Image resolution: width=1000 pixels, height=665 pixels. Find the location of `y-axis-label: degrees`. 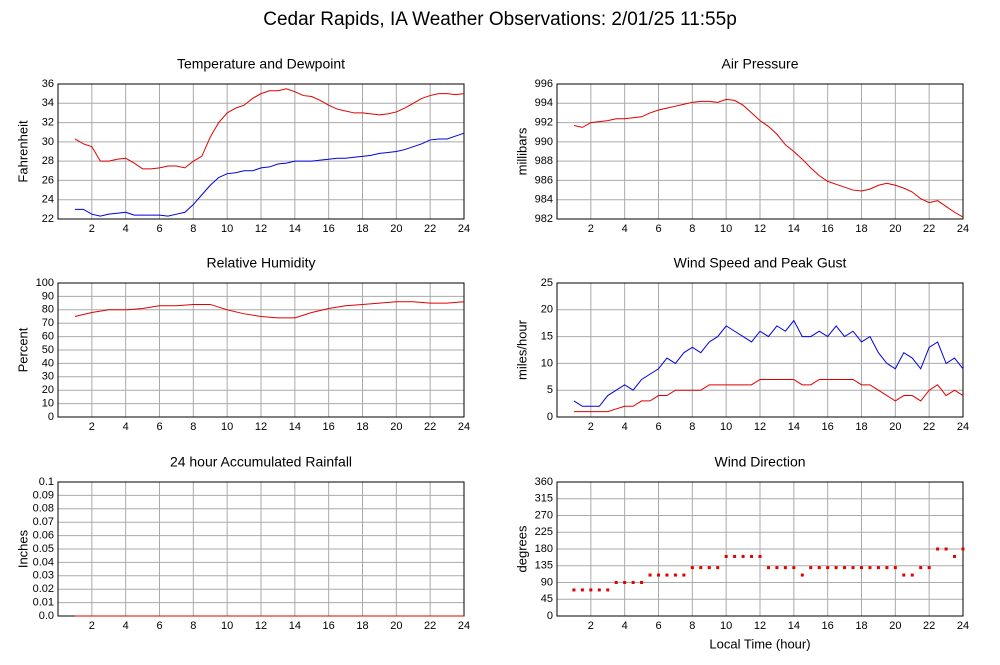

y-axis-label: degrees is located at coordinates (521, 548).